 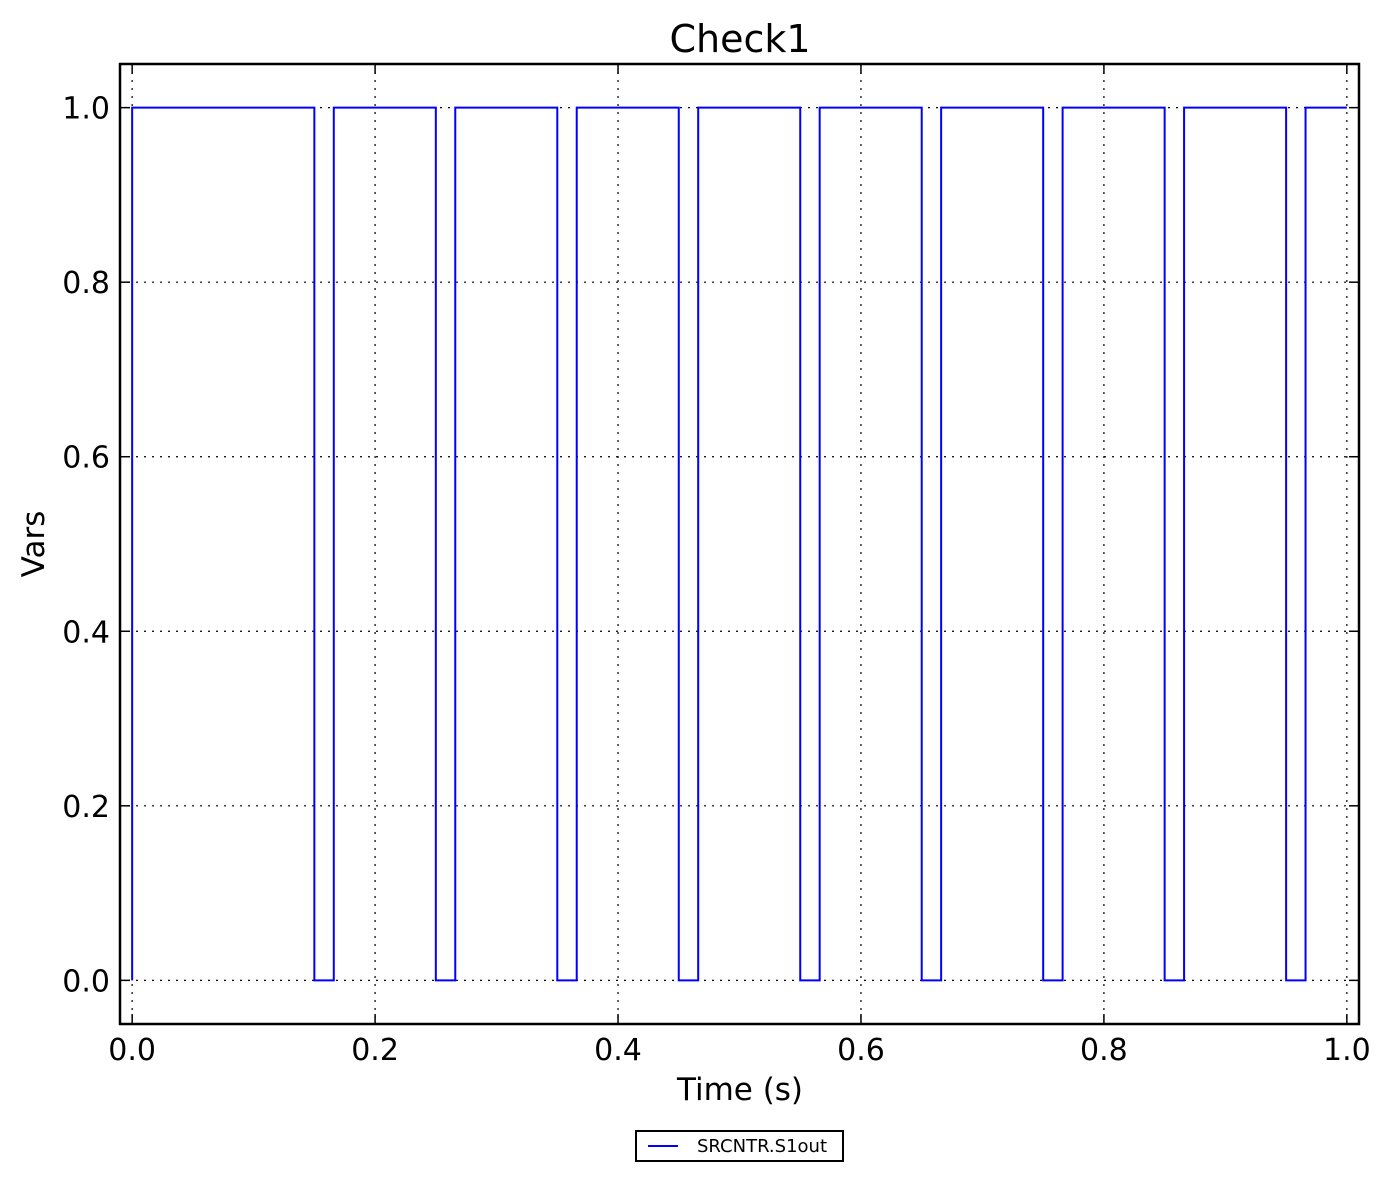 I want to click on x-tick-label: 1.0, so click(x=1347, y=1050).